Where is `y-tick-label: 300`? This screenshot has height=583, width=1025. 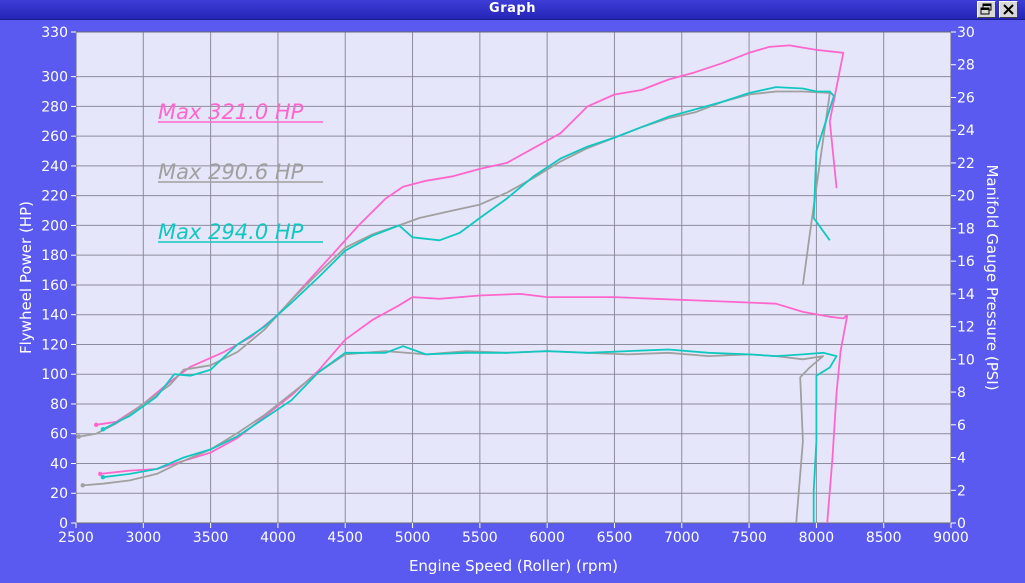 y-tick-label: 300 is located at coordinates (54, 78).